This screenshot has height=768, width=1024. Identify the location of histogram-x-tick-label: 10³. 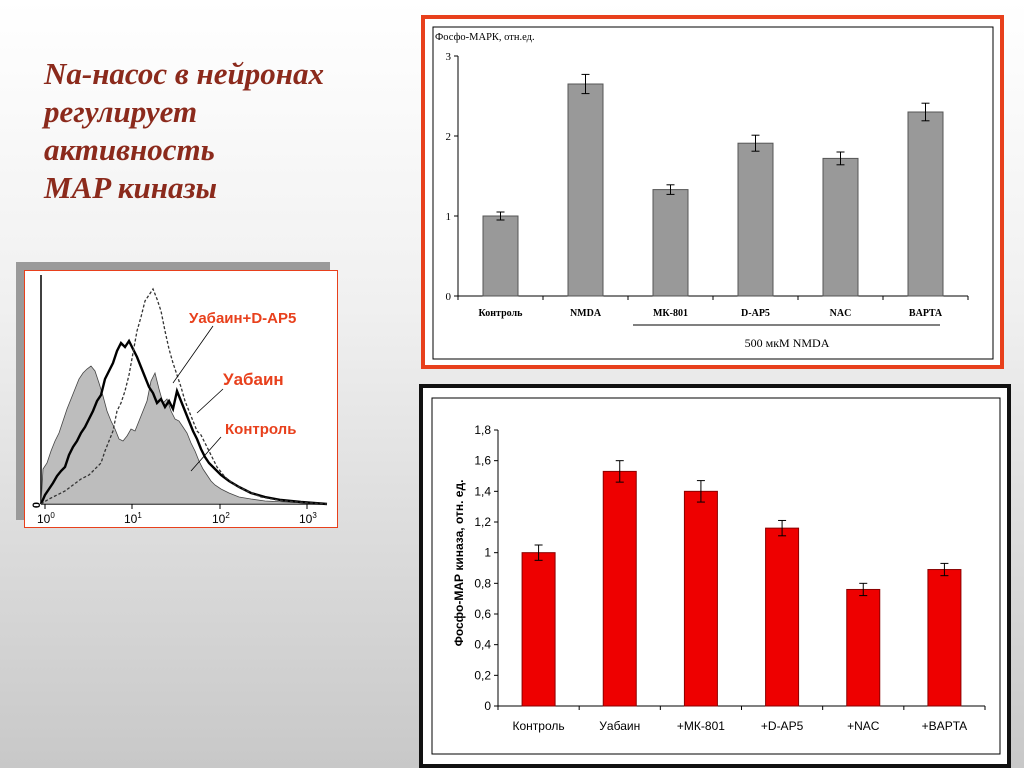
(308, 518).